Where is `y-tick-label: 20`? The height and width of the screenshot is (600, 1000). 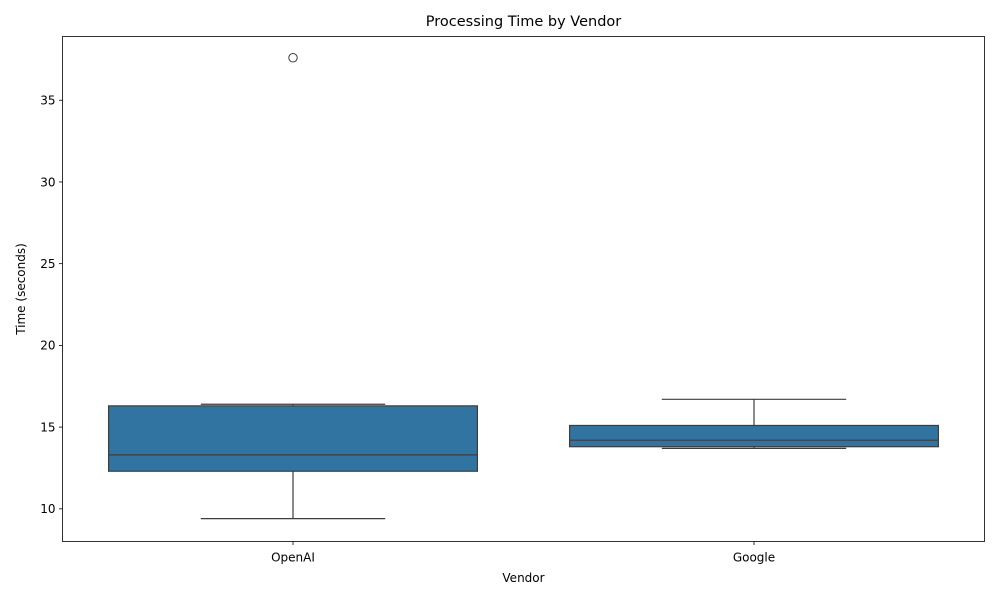
y-tick-label: 20 is located at coordinates (47, 346).